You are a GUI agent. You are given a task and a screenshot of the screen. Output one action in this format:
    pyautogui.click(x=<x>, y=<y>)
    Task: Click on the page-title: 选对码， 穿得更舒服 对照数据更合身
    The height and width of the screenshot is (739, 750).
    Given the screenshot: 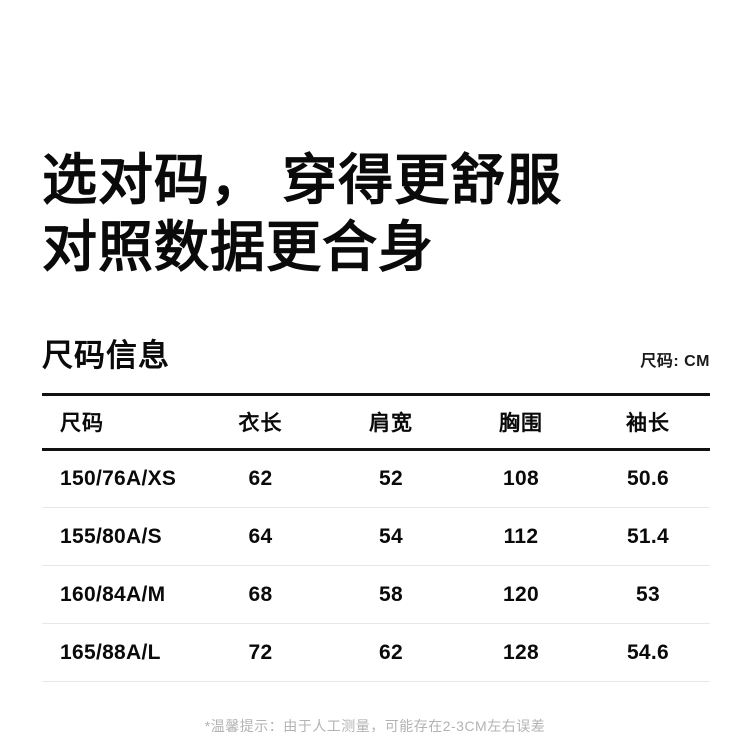 What is the action you would take?
    pyautogui.click(x=302, y=214)
    